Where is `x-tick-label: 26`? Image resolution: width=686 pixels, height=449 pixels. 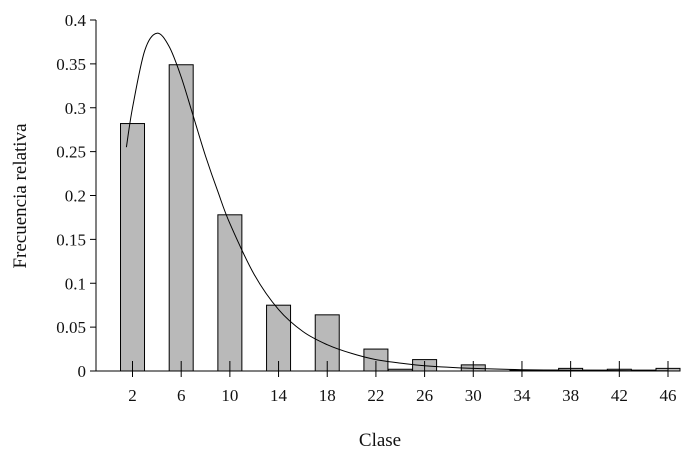
x-tick-label: 26 is located at coordinates (424, 395).